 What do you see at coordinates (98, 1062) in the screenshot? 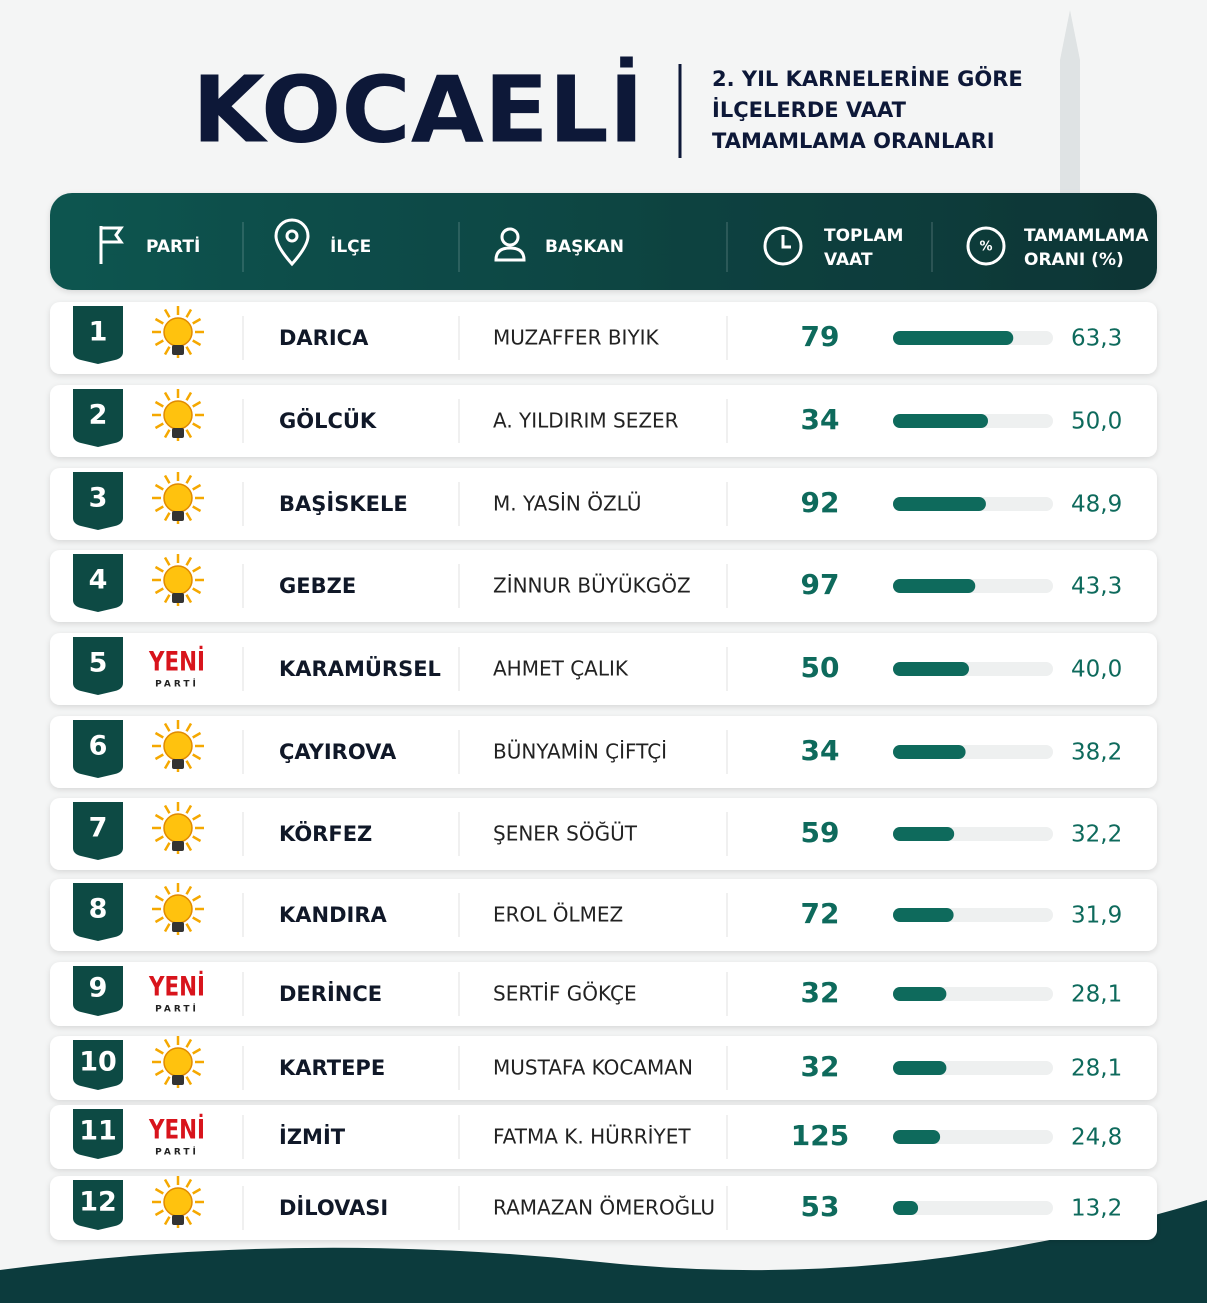
I see `rank: 10` at bounding box center [98, 1062].